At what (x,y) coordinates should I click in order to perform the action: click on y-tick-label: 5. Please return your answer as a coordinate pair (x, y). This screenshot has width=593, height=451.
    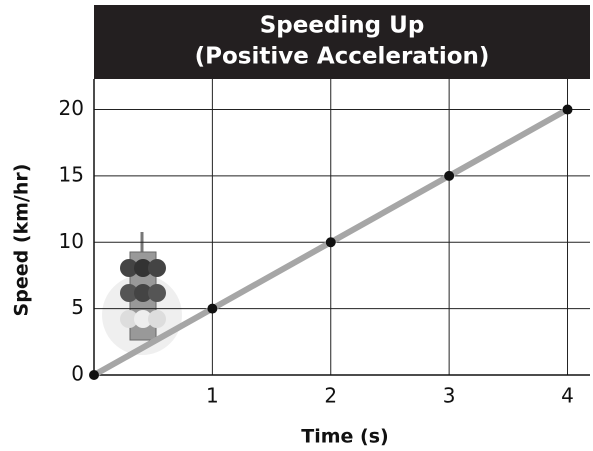
    Looking at the image, I should click on (77, 307).